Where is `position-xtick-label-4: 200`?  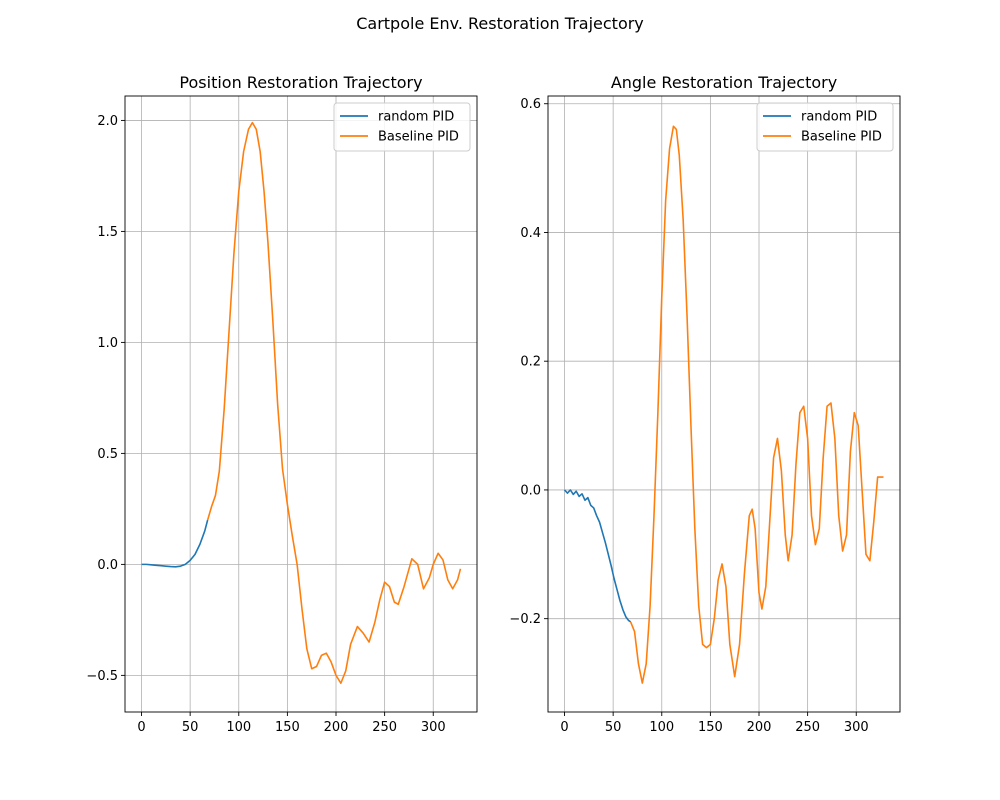 position-xtick-label-4: 200 is located at coordinates (336, 727).